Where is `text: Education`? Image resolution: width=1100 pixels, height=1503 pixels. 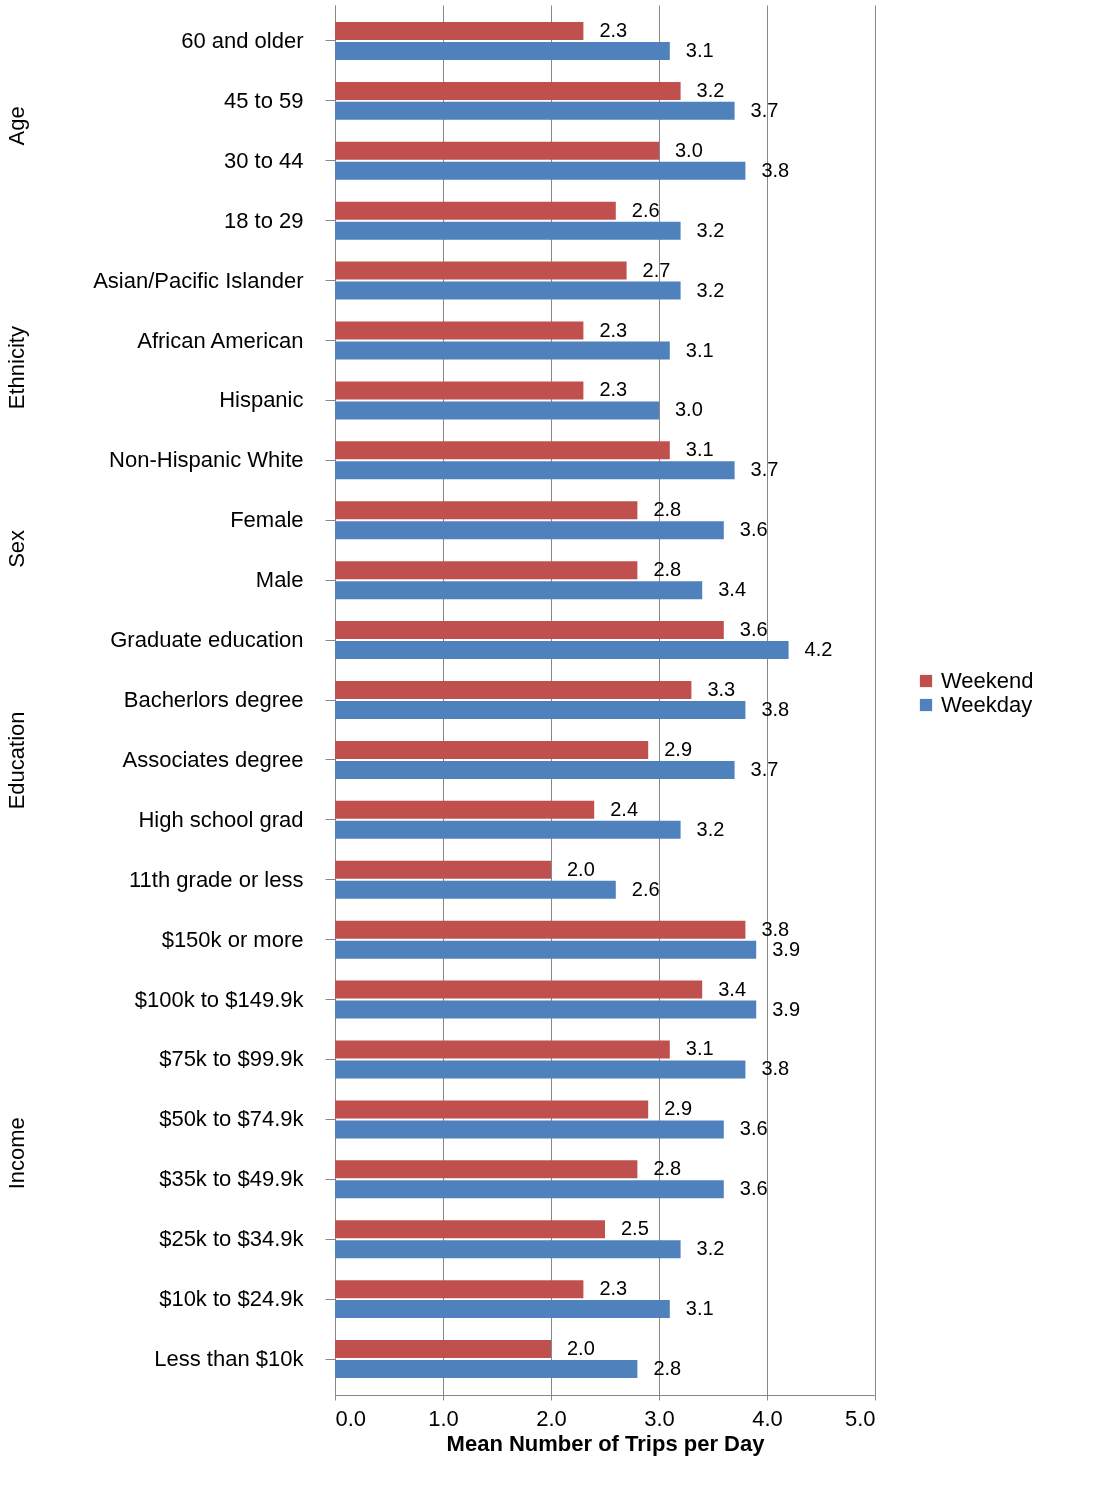
text: Education is located at coordinates (16, 760).